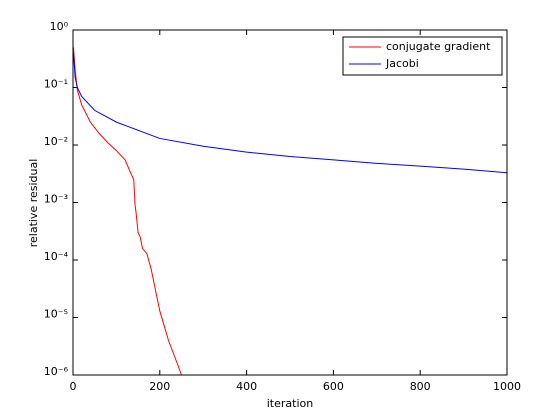  What do you see at coordinates (59, 26) in the screenshot?
I see `y-tick-label: 10⁰` at bounding box center [59, 26].